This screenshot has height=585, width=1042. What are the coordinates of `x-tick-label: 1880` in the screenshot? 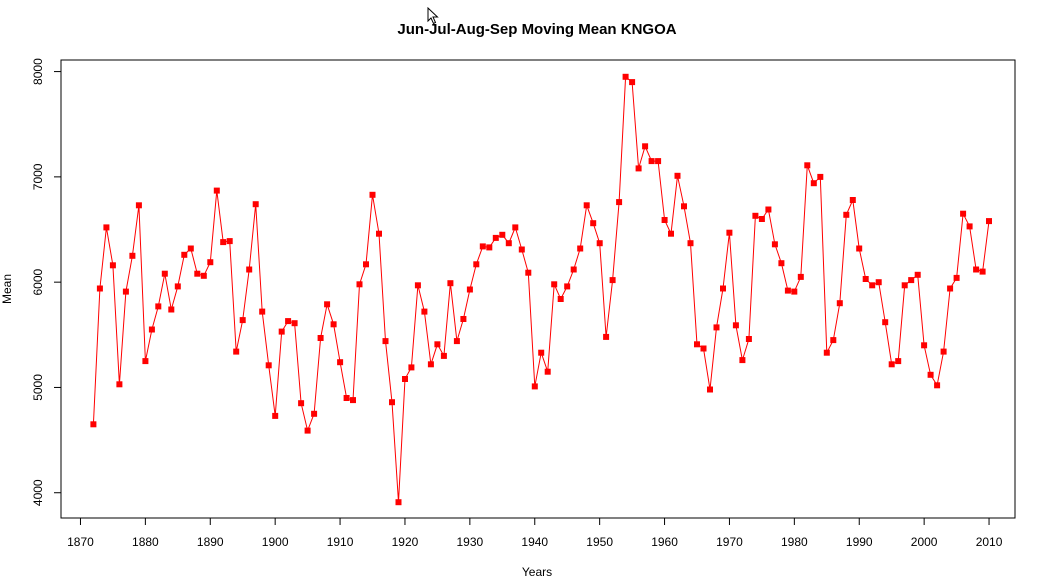 It's located at (145, 542).